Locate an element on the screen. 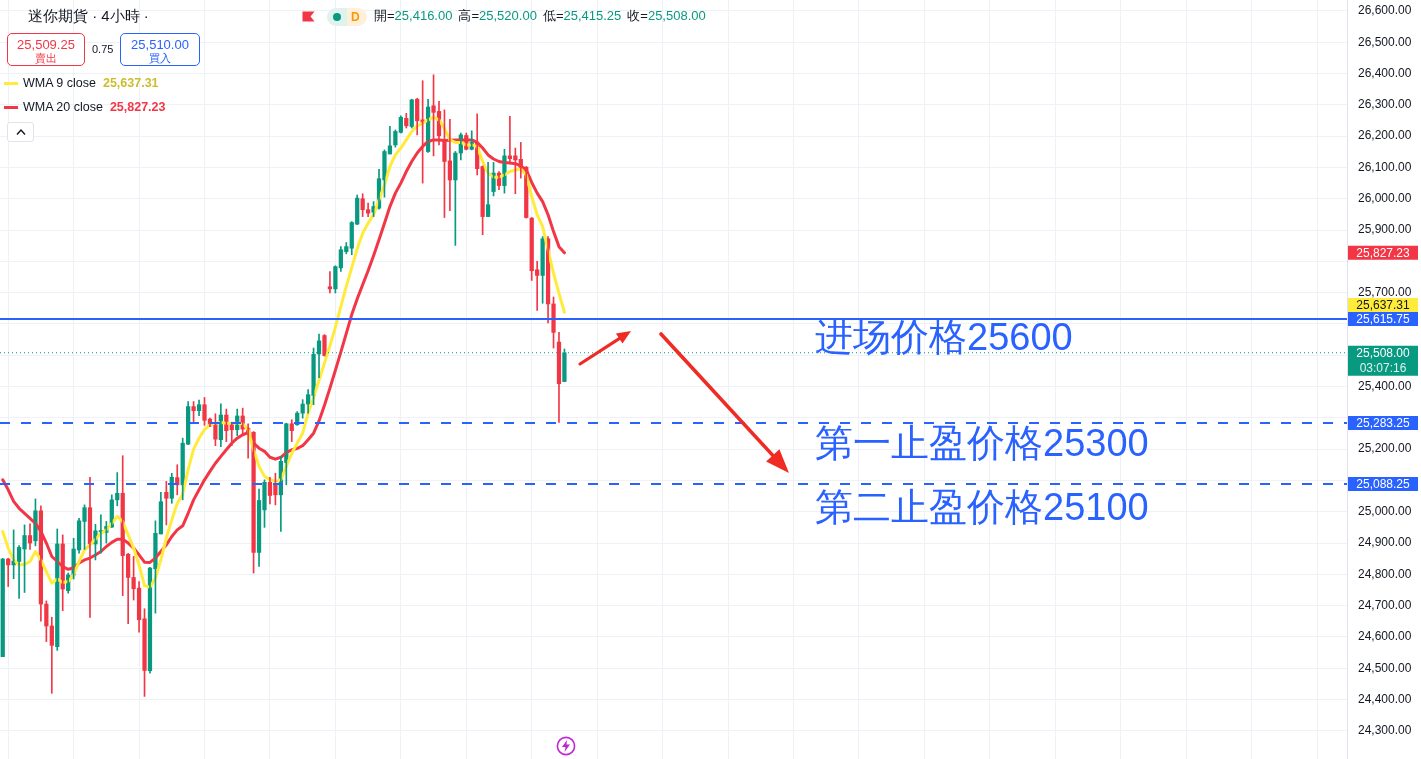 The width and height of the screenshot is (1421, 759). text: 迷你期貨 · 4小時 · is located at coordinates (88, 16).